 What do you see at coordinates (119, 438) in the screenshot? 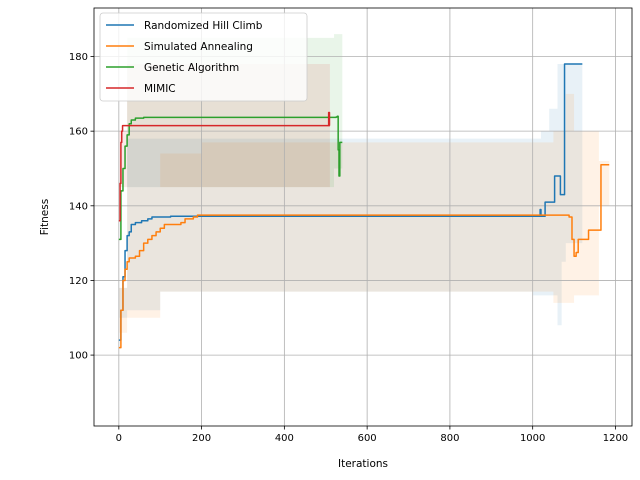
I see `x-tick-label: 0` at bounding box center [119, 438].